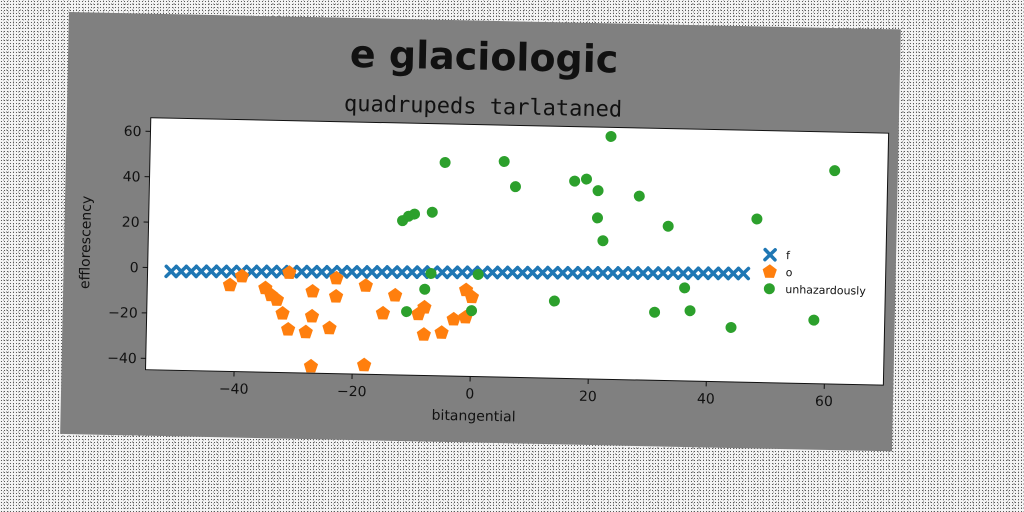 The image size is (1024, 512). I want to click on legend-box, so click(815, 273).